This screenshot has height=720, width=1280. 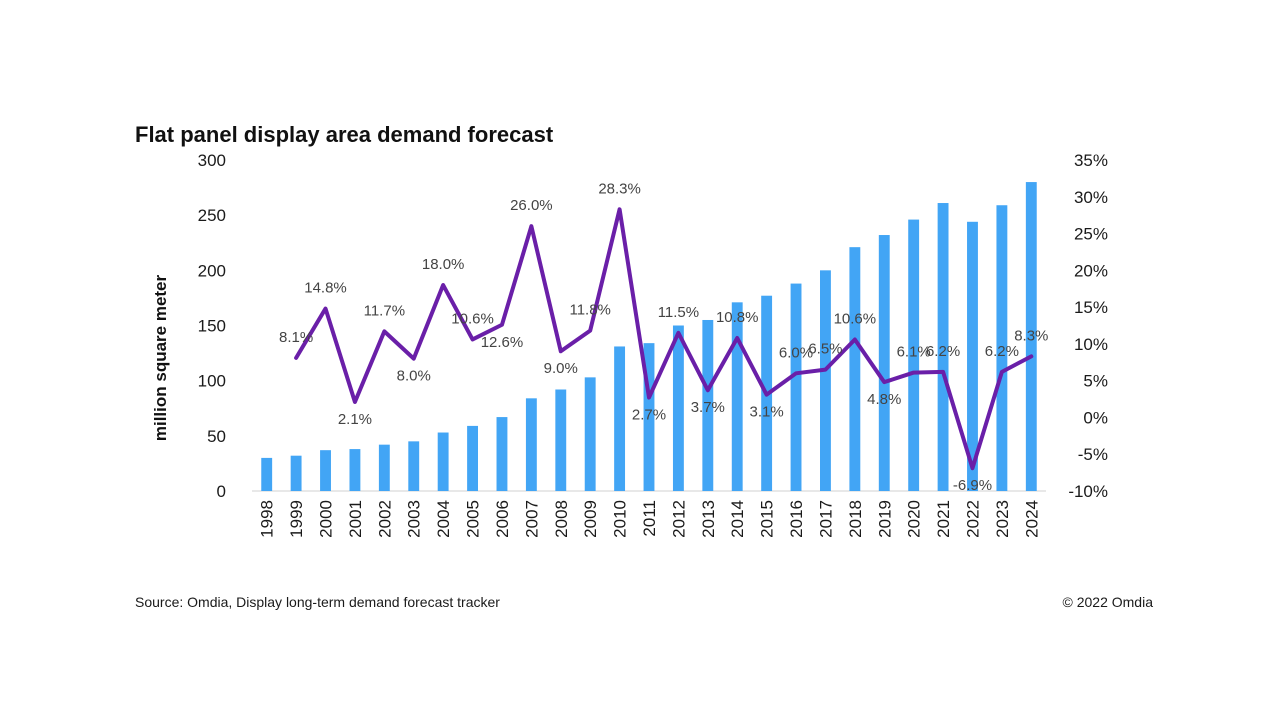 What do you see at coordinates (267, 519) in the screenshot?
I see `x-tick-label: 1998` at bounding box center [267, 519].